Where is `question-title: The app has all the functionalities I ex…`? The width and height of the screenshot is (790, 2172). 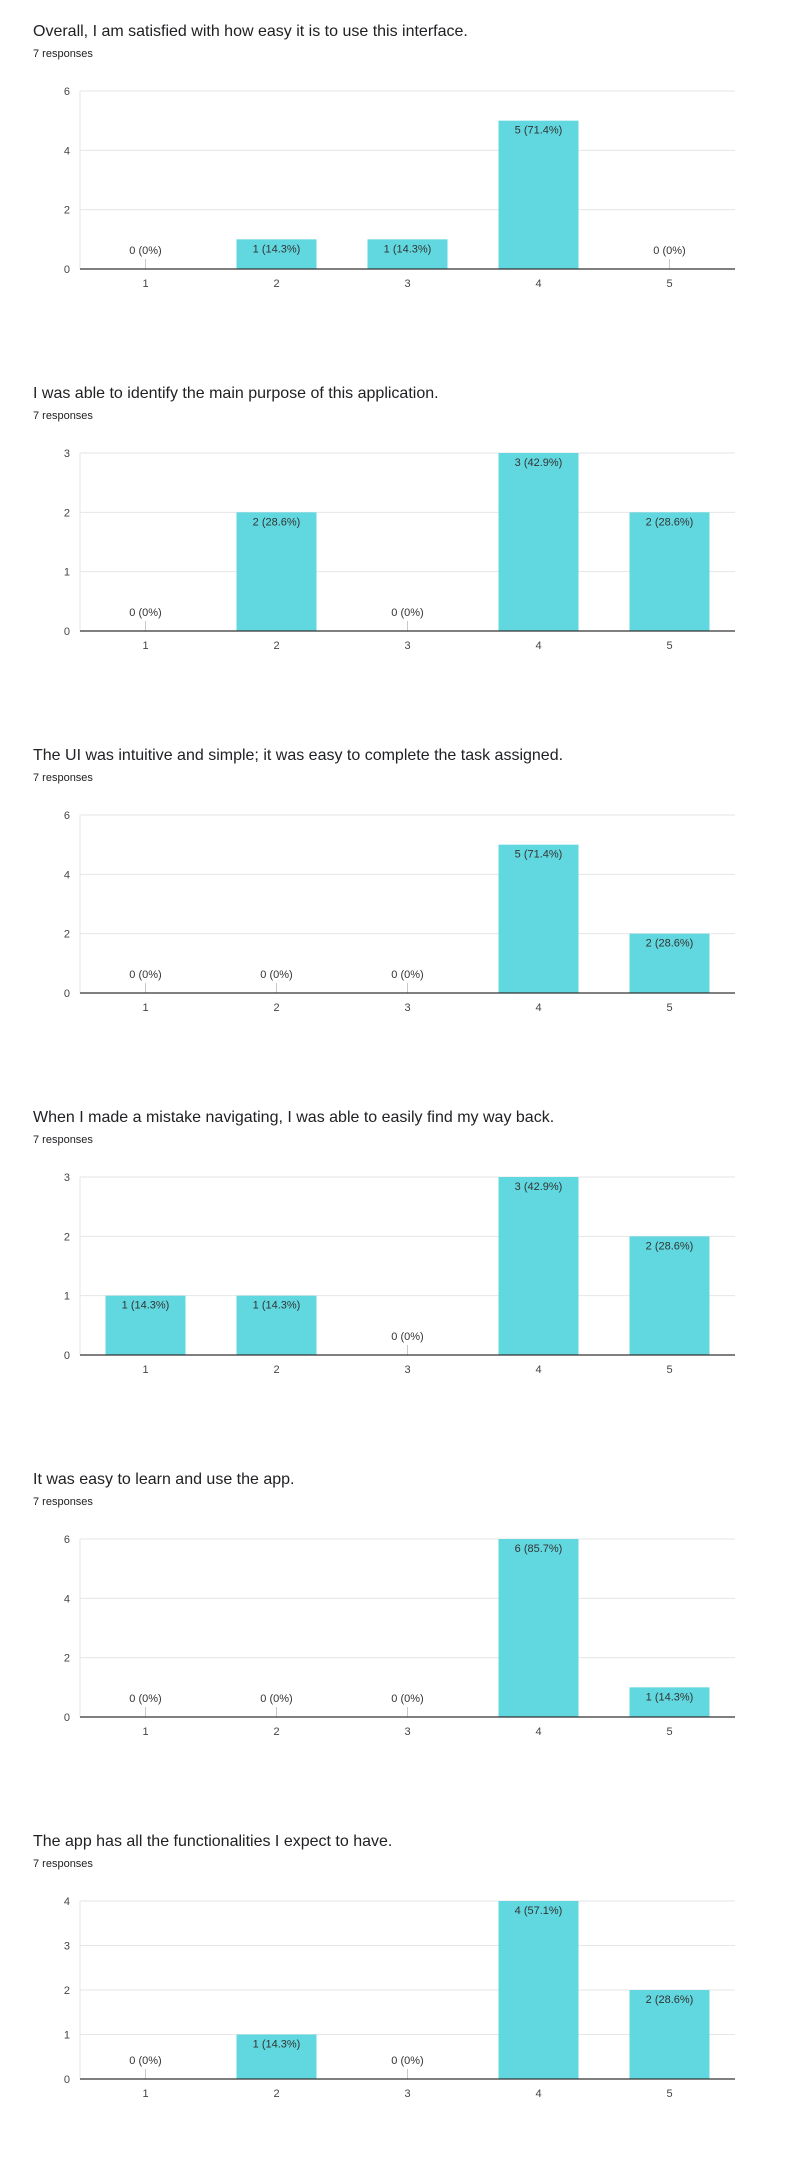
question-title: The app has all the functionalities I ex… is located at coordinates (213, 1841).